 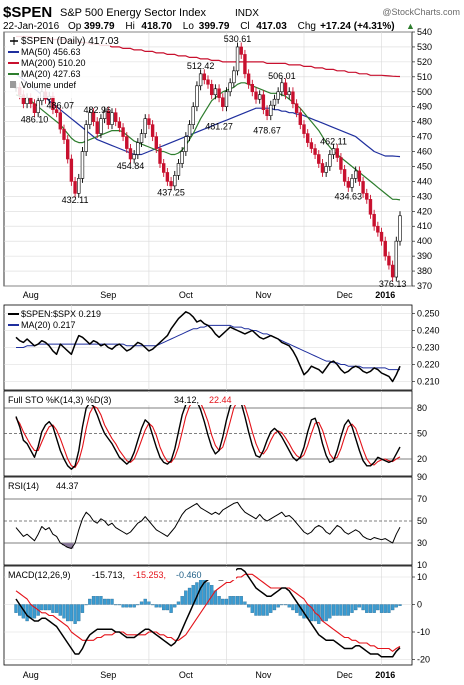 What do you see at coordinates (423, 660) in the screenshot?
I see `macd-ytick-label: -20` at bounding box center [423, 660].